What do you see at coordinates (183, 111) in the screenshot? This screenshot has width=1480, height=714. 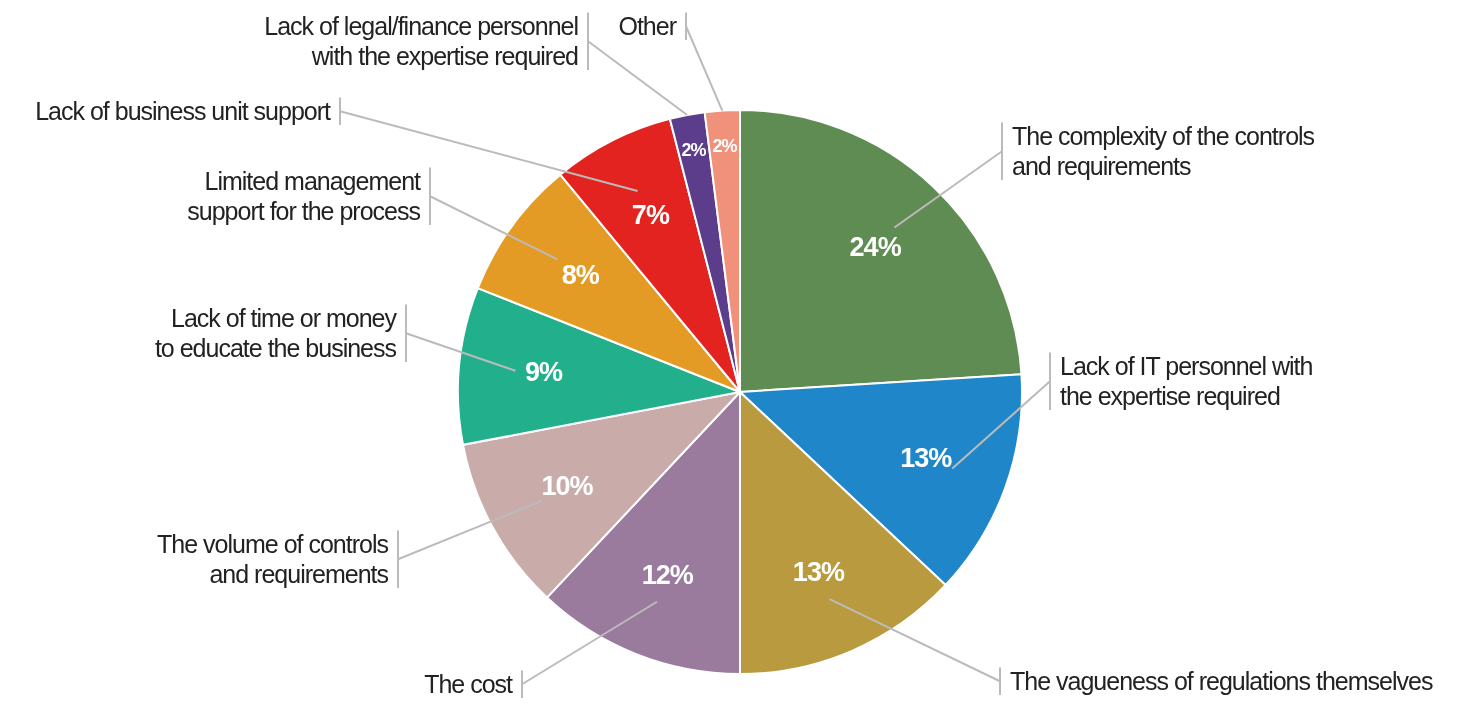 I see `slice-label: Lack of business unit support` at bounding box center [183, 111].